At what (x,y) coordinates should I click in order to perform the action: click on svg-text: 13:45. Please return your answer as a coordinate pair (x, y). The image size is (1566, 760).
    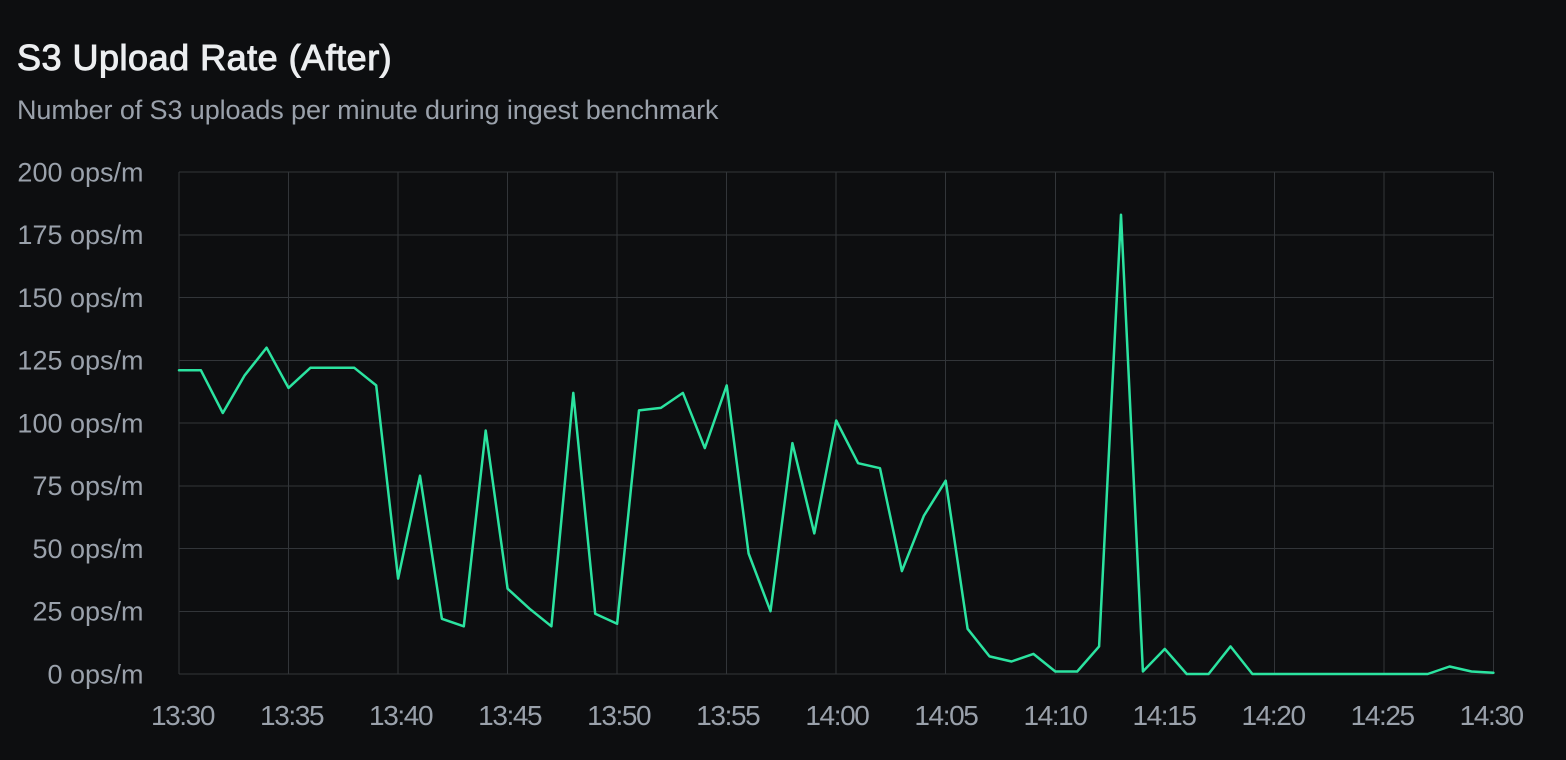
    Looking at the image, I should click on (510, 715).